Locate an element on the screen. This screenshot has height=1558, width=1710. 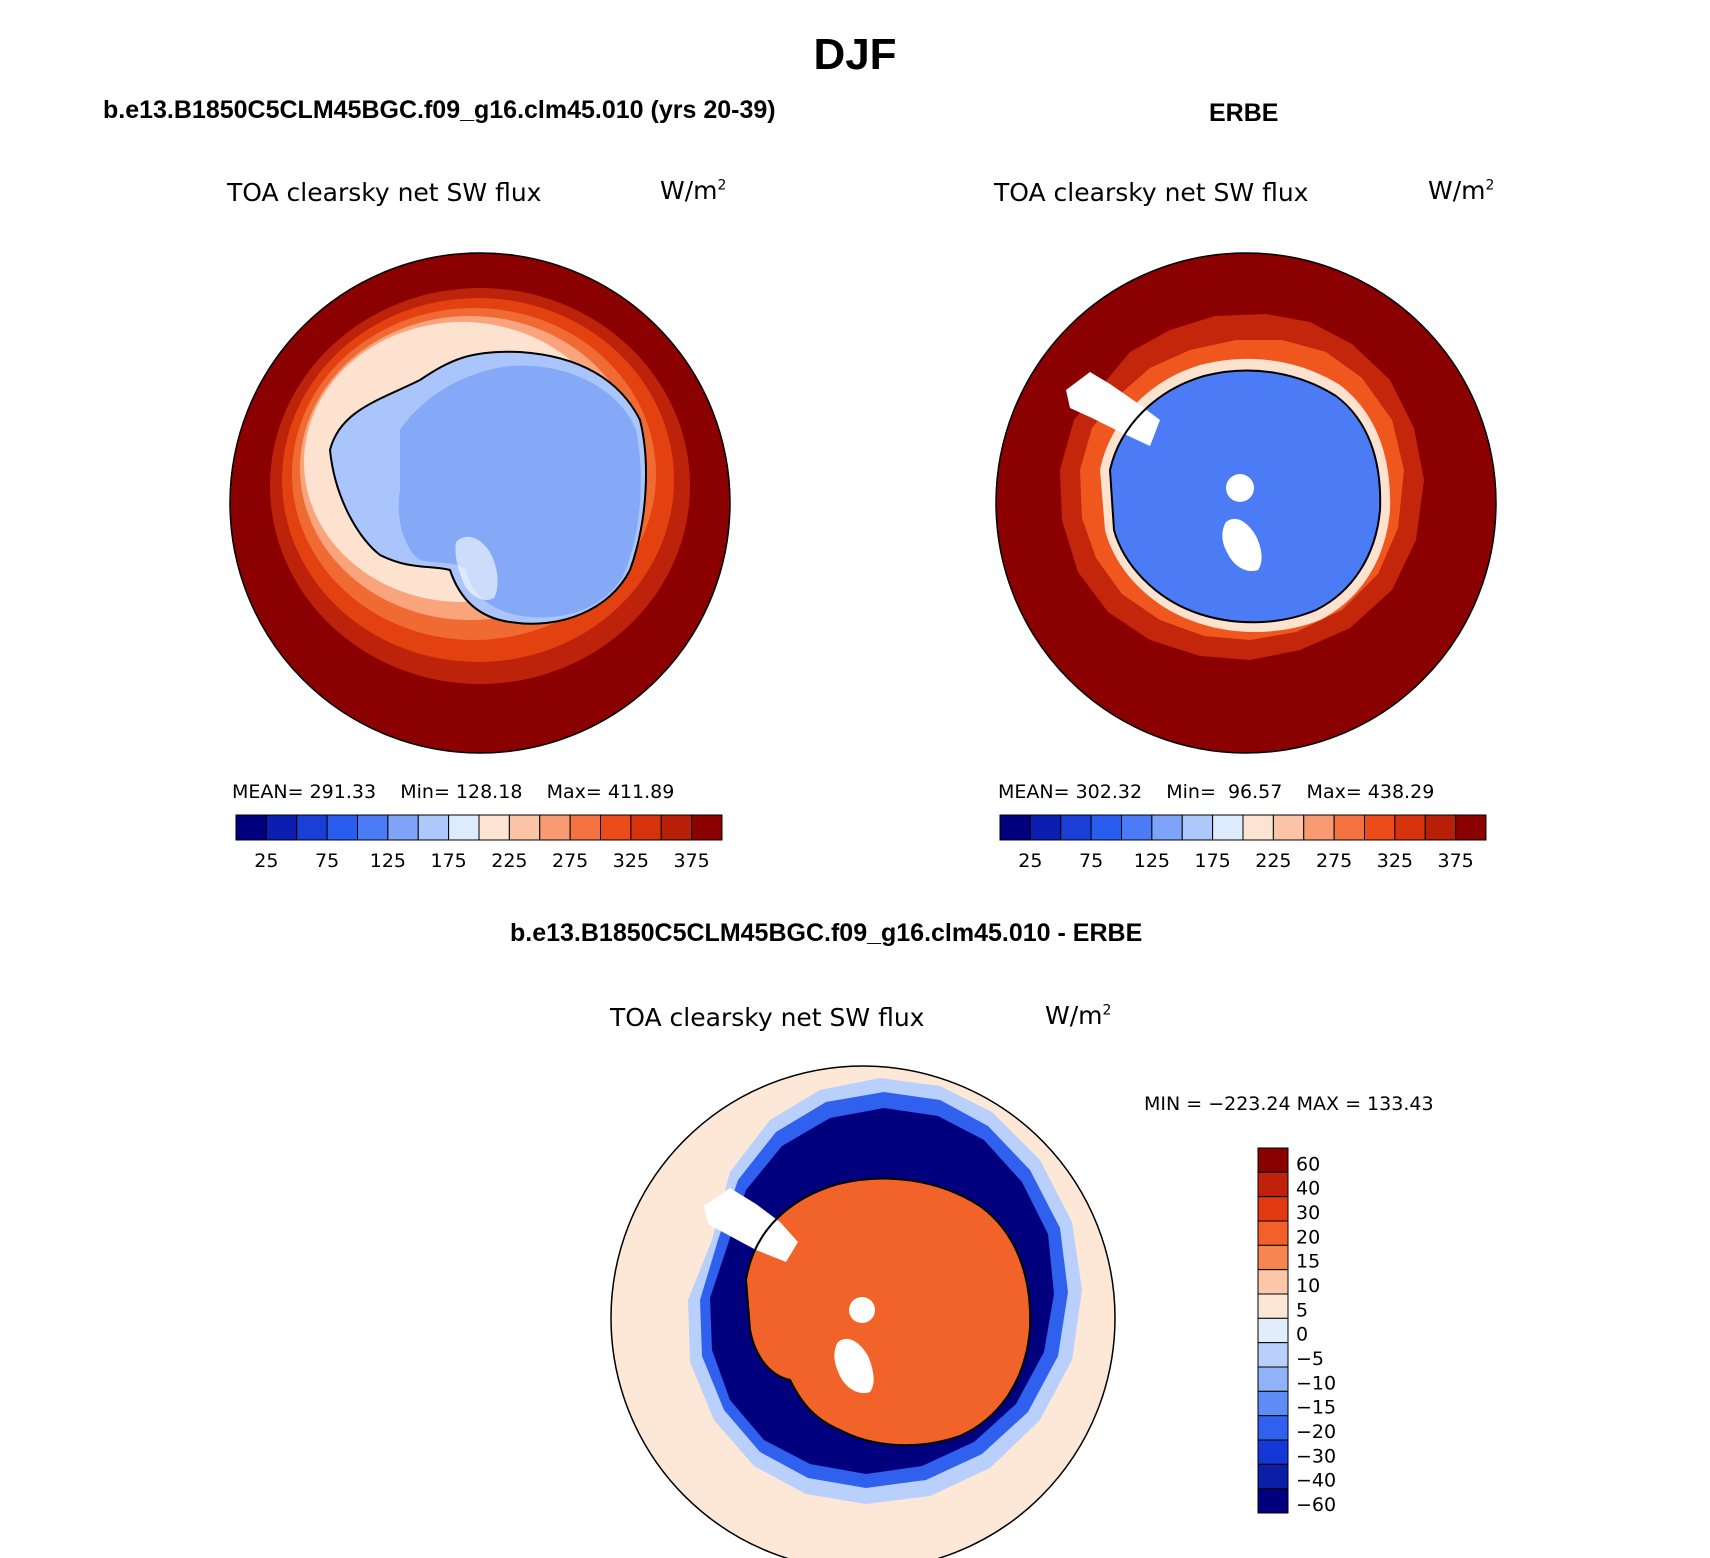
map3-coastline is located at coordinates (888, 1312).